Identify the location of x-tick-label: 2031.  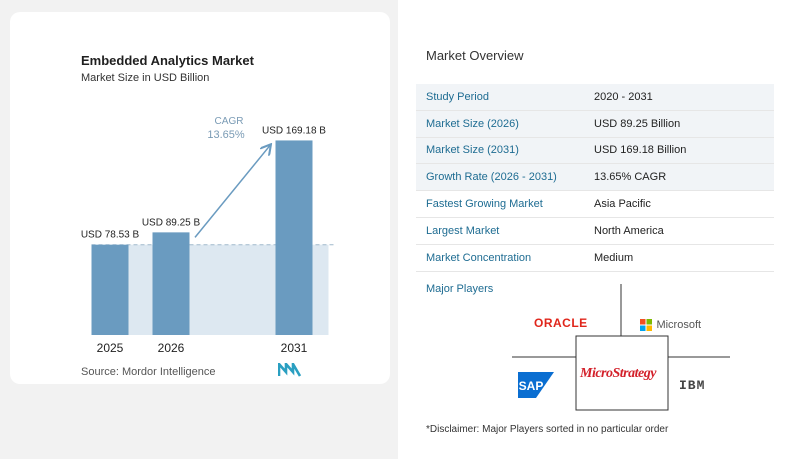
(294, 348).